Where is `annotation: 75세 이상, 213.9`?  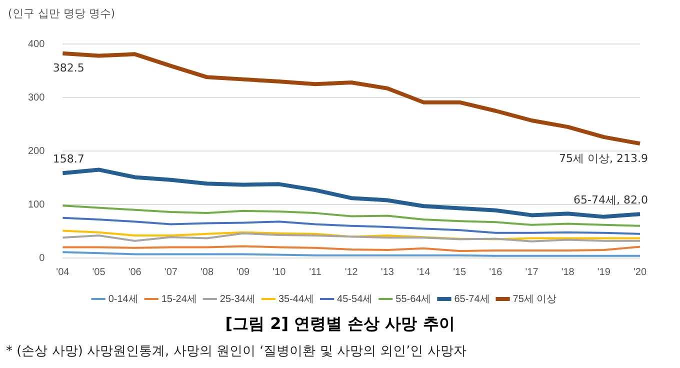
annotation: 75세 이상, 213.9 is located at coordinates (603, 158).